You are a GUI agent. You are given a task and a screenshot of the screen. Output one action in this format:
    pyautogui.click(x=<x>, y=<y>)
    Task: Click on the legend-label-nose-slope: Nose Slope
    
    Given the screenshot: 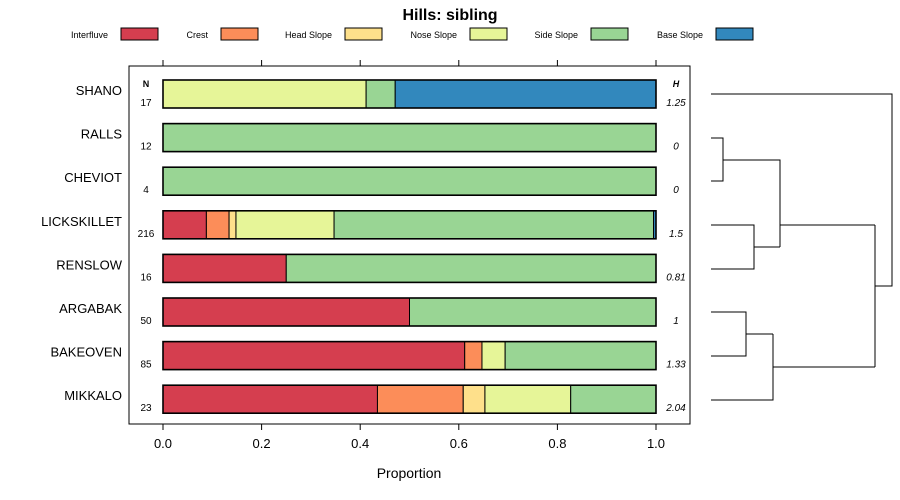 What is the action you would take?
    pyautogui.click(x=433, y=35)
    